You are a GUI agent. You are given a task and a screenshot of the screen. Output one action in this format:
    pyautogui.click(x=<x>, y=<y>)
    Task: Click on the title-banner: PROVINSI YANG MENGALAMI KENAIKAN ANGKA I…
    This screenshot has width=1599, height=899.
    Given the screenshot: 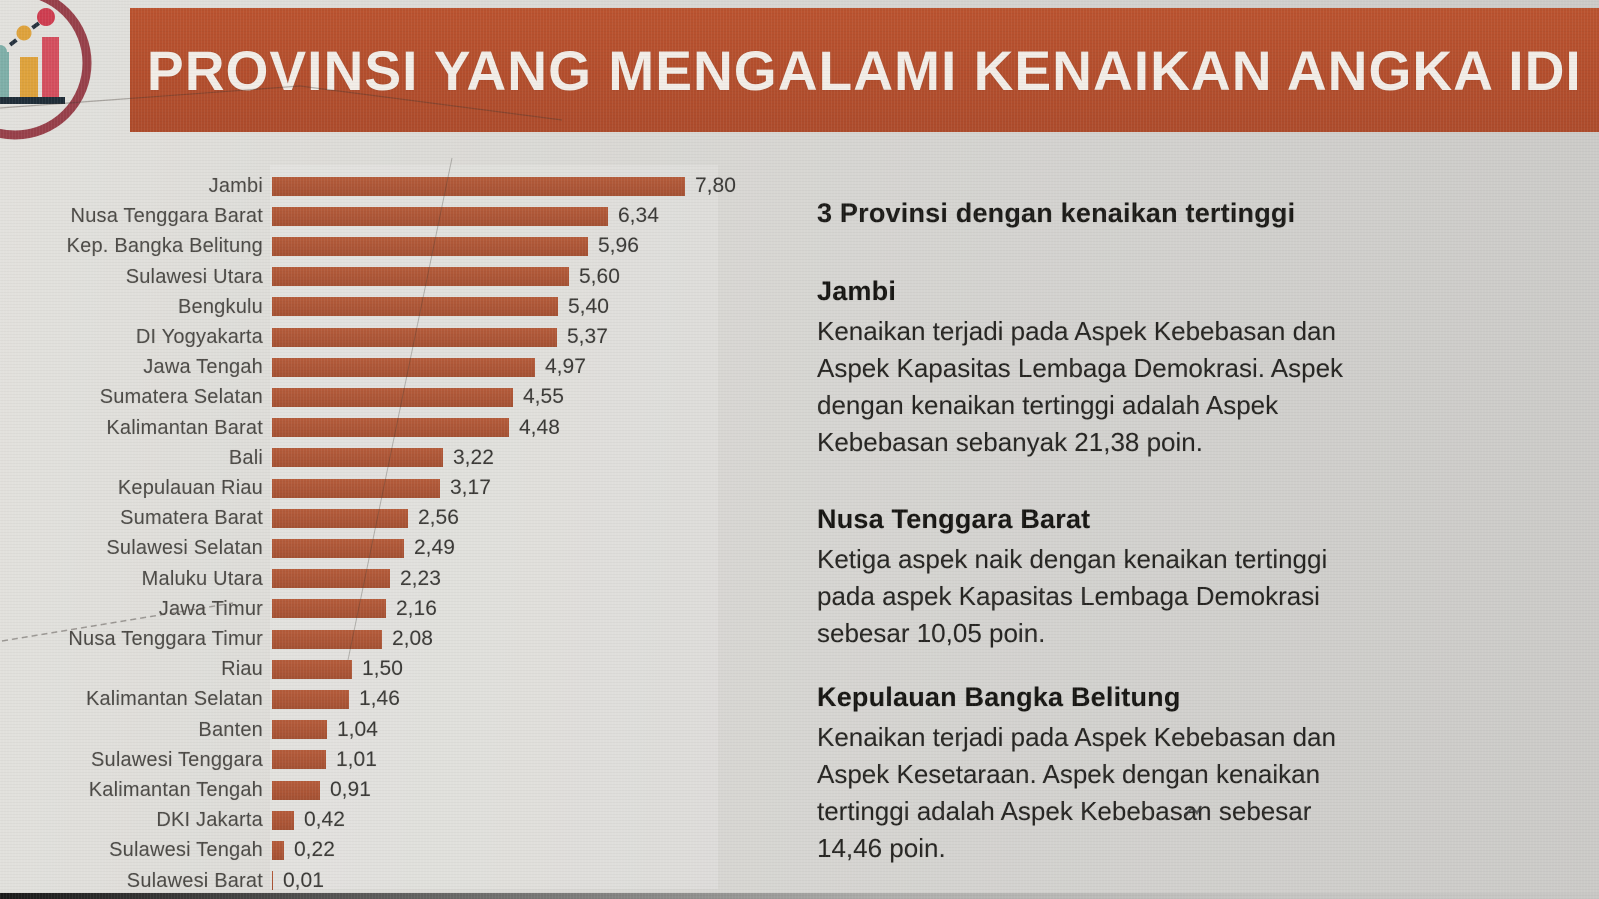 What is the action you would take?
    pyautogui.click(x=864, y=70)
    